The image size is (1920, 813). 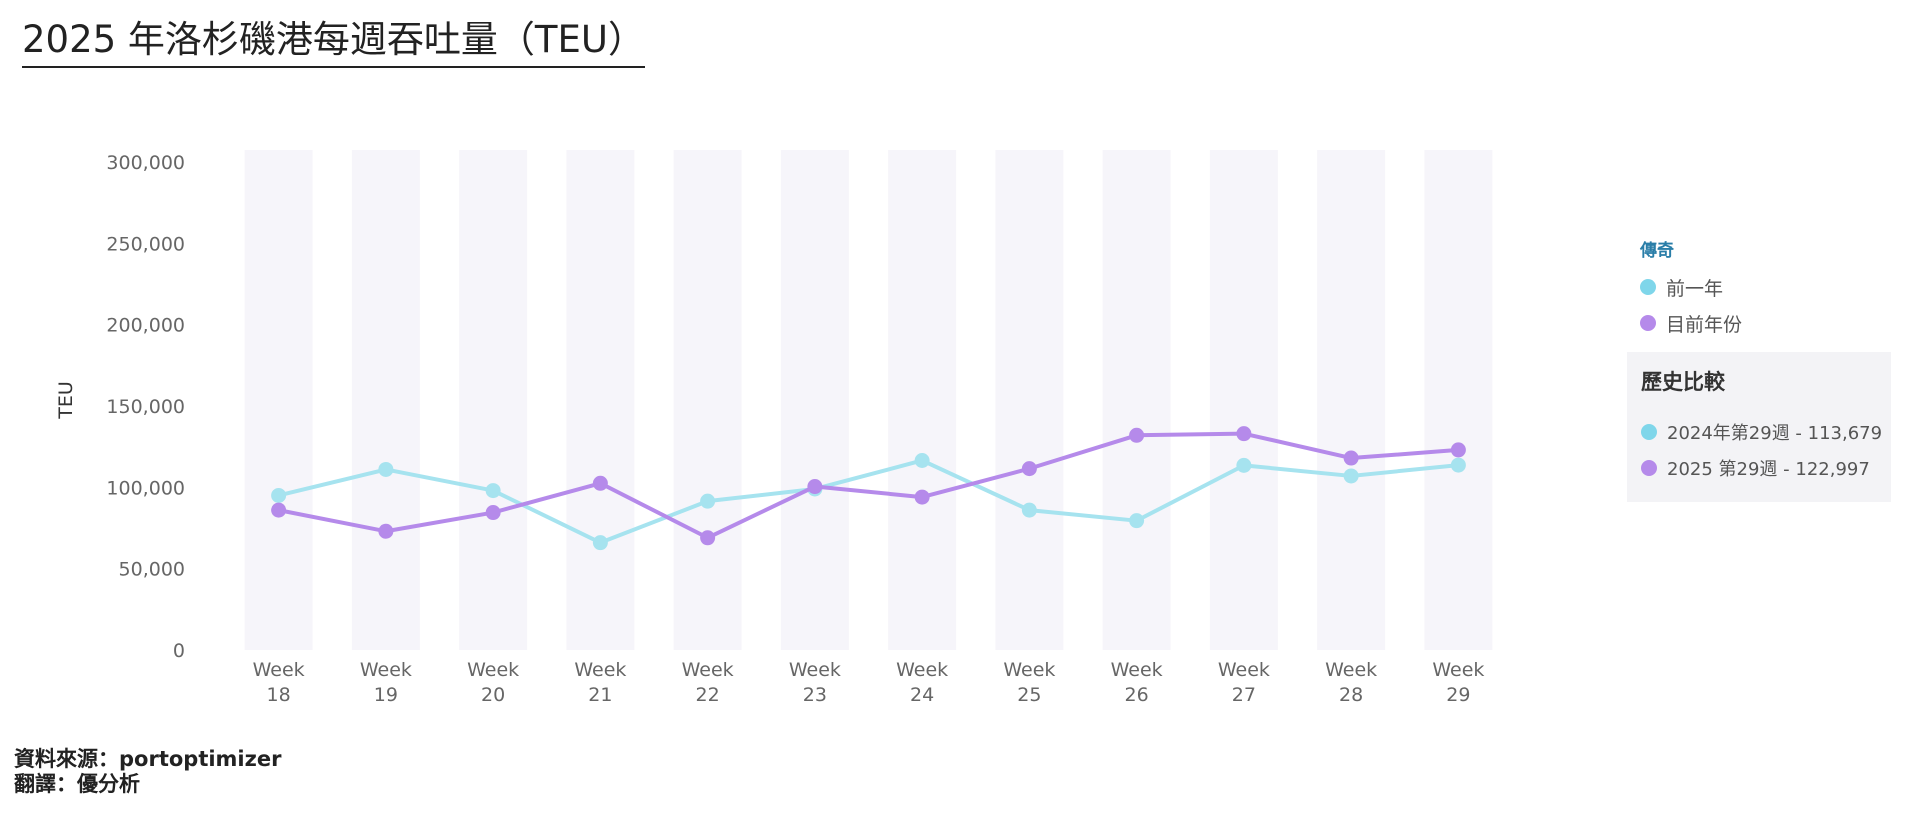 I want to click on footer-notes: 資料來源：portoptimizer 翻譯：優分析, so click(x=147, y=772).